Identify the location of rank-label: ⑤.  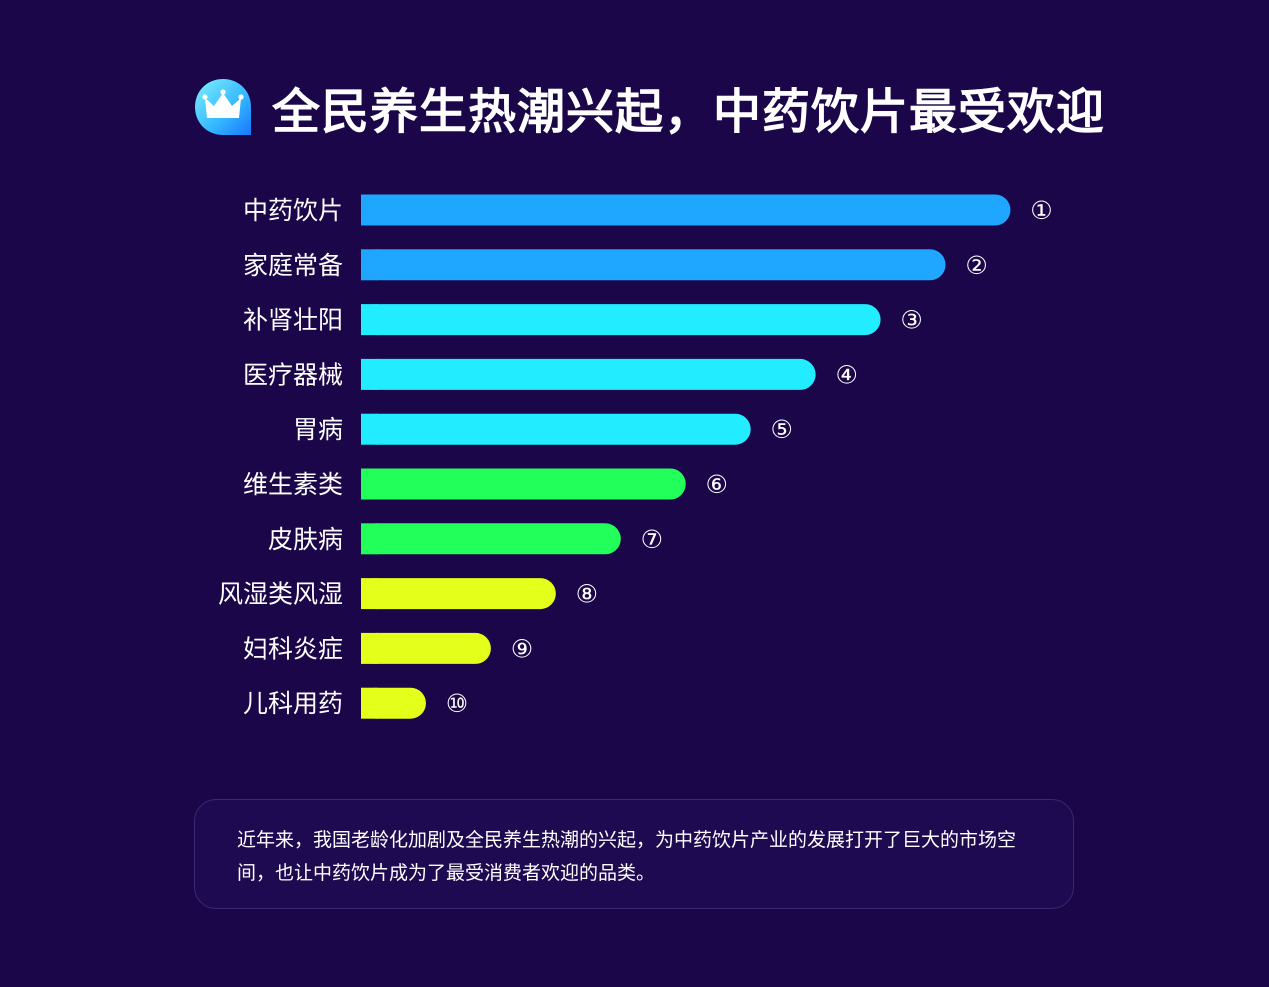
(781, 429).